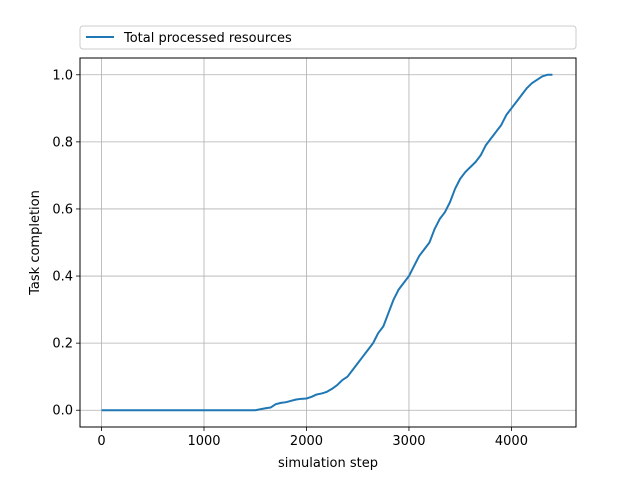 The width and height of the screenshot is (640, 480). What do you see at coordinates (207, 38) in the screenshot?
I see `legend-label: Total processed resources` at bounding box center [207, 38].